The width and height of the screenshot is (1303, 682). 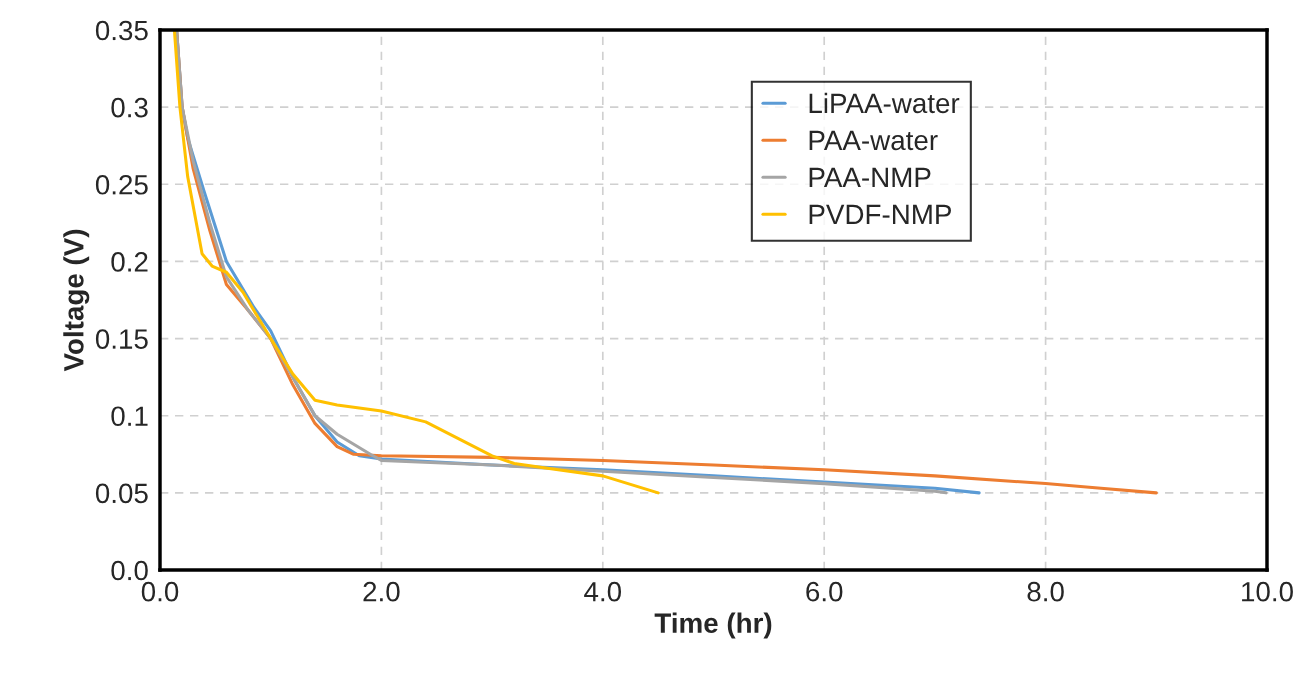 What do you see at coordinates (129, 570) in the screenshot?
I see `y-tick-label: 0.0` at bounding box center [129, 570].